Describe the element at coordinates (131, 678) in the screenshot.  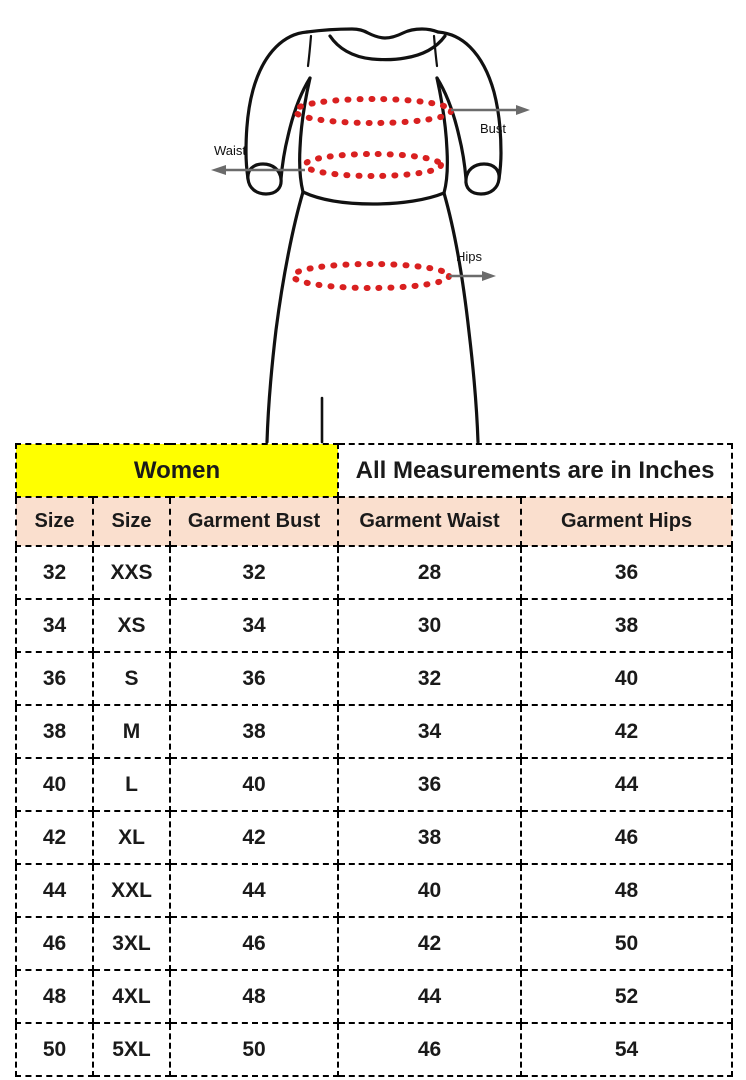
I see `cell-size-alpha: S` at that location.